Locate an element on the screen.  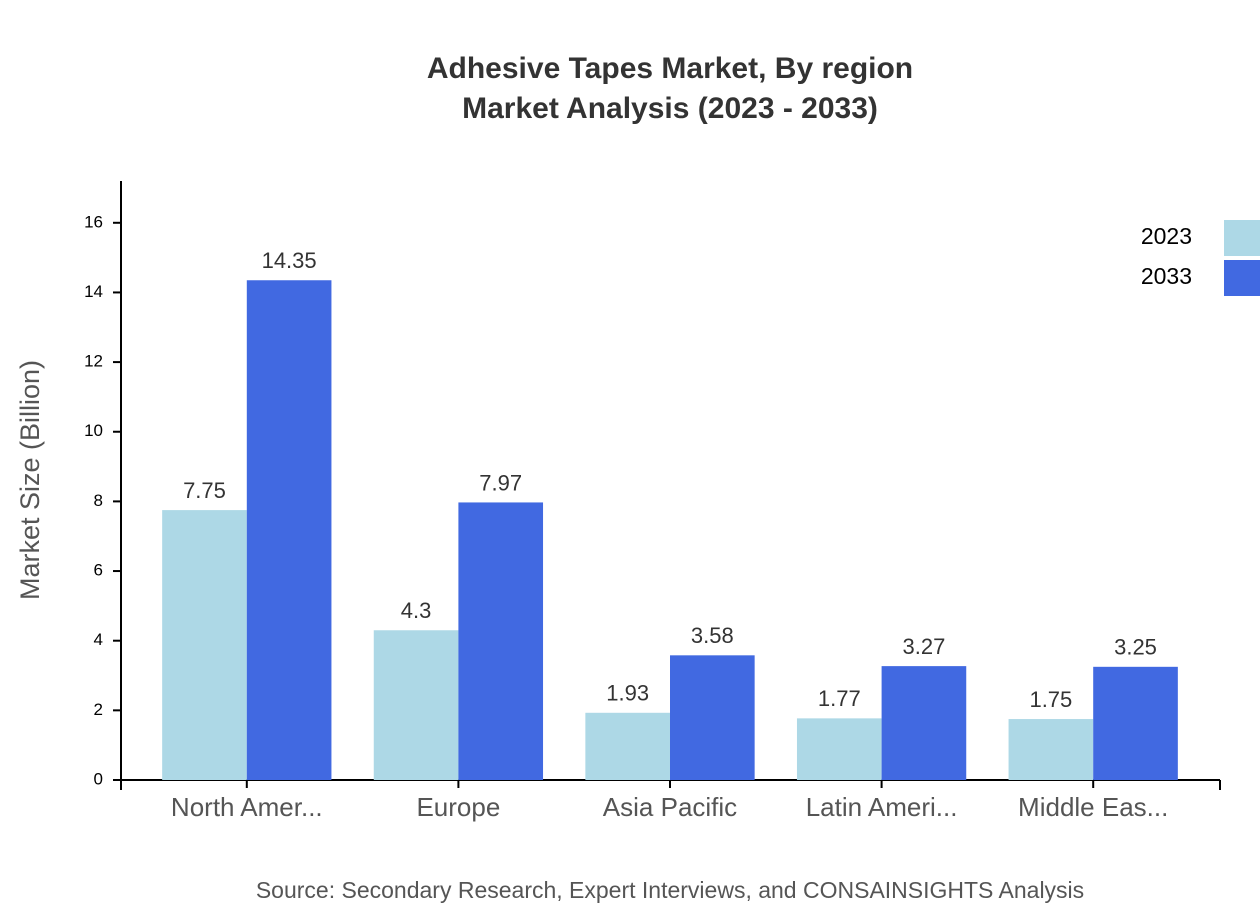
y-tick-label: 16 is located at coordinates (93, 221).